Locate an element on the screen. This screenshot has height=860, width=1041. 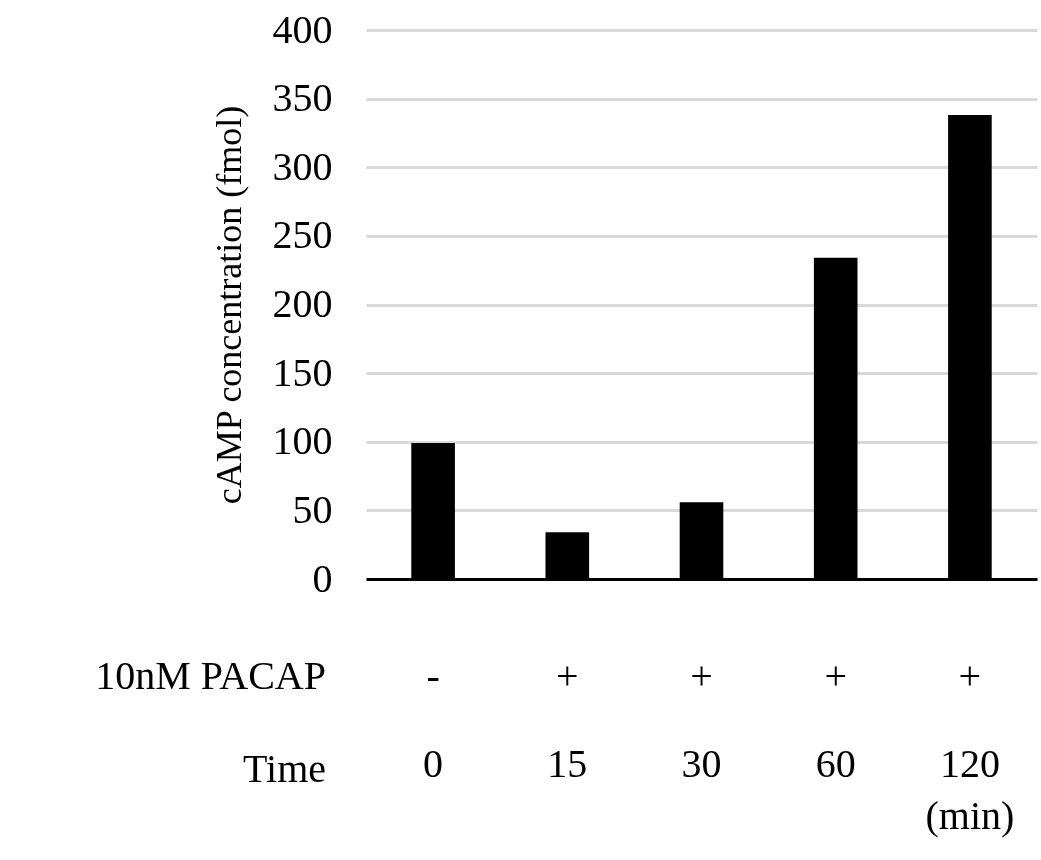
y-tick-label: 300 is located at coordinates (302, 166).